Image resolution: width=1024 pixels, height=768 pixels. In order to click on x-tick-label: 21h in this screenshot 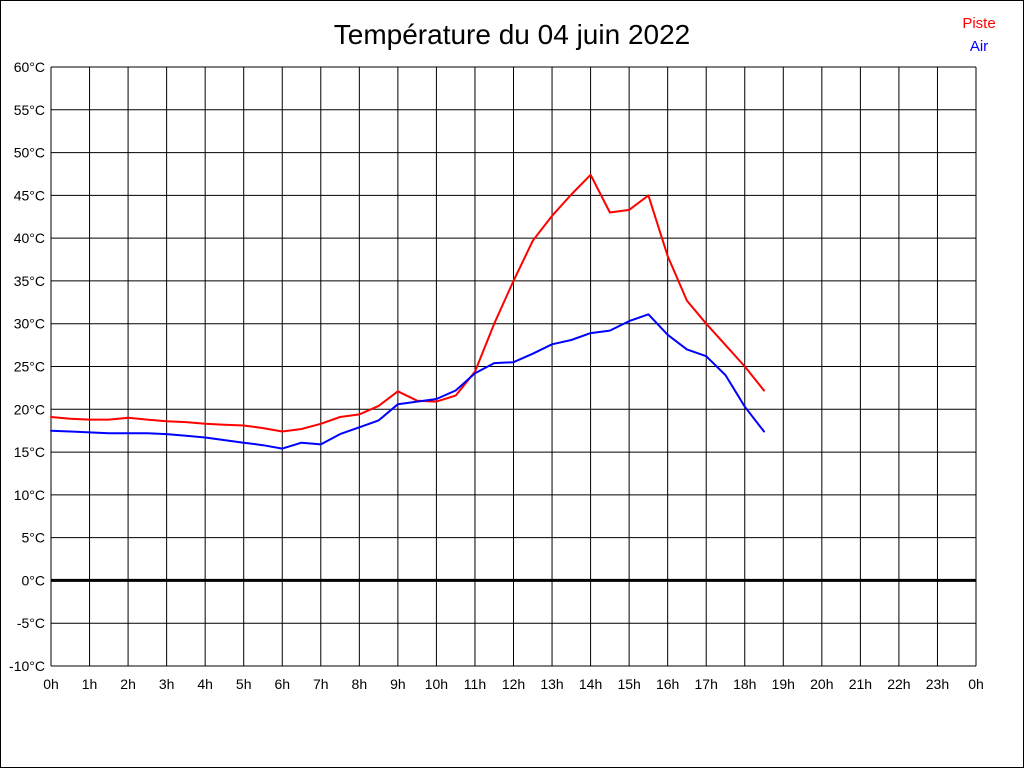, I will do `click(860, 684)`.